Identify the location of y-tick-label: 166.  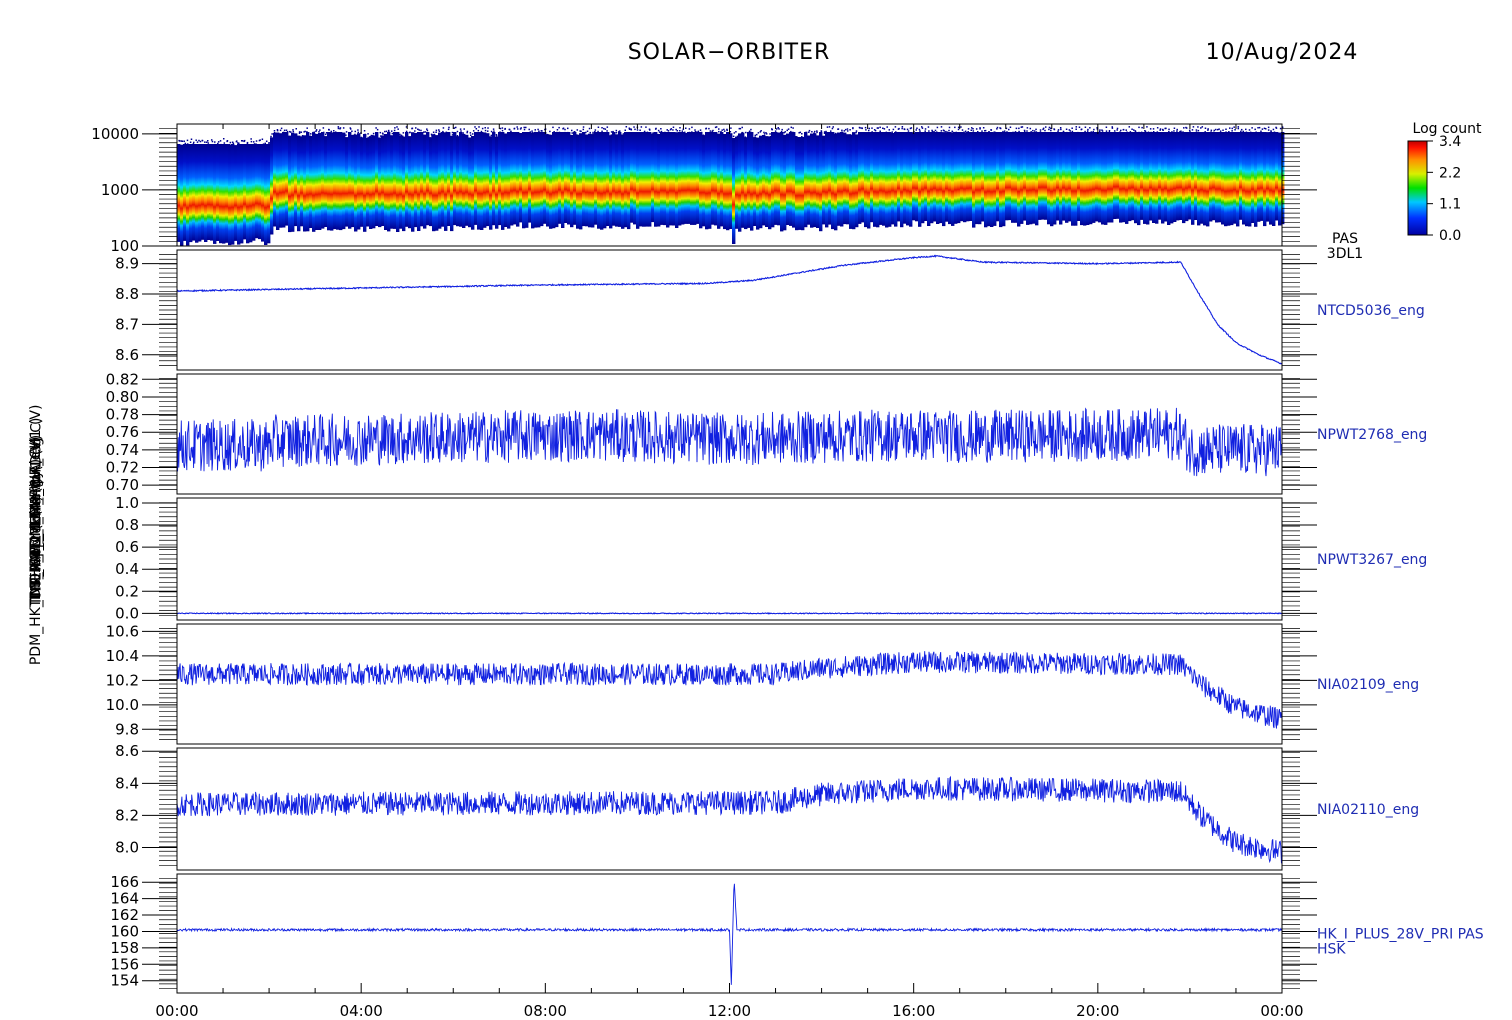
(124, 882).